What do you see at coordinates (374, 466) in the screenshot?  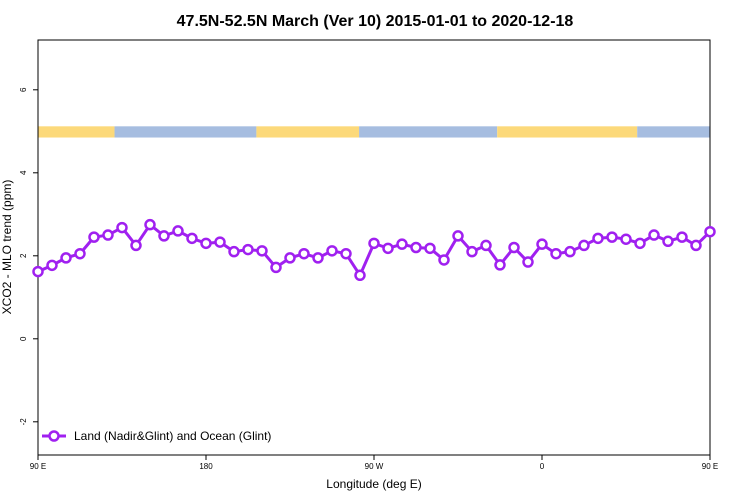 I see `x-tick-label: 90 W` at bounding box center [374, 466].